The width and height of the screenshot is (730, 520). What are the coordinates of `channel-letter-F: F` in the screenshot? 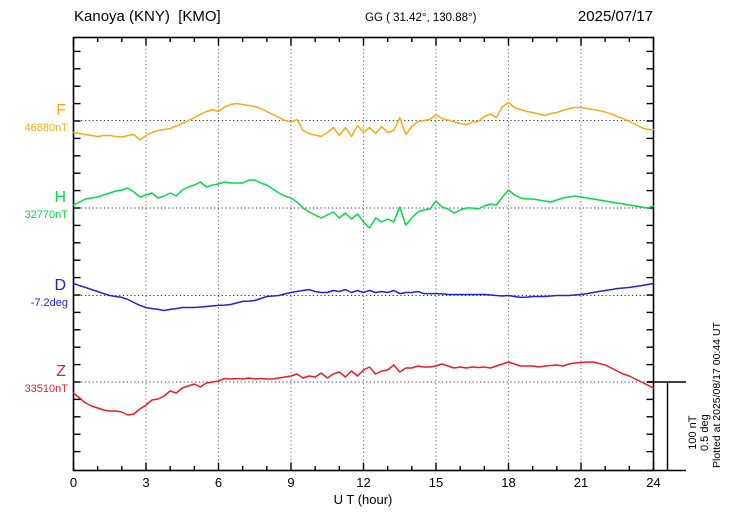 It's located at (61, 110).